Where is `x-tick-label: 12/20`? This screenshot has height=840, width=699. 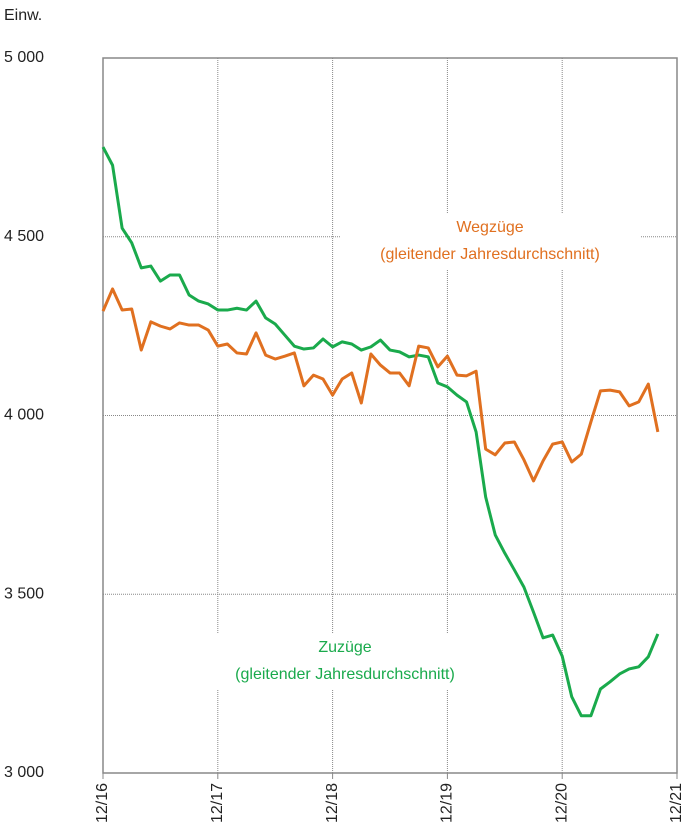
x-tick-label: 12/20 is located at coordinates (561, 803).